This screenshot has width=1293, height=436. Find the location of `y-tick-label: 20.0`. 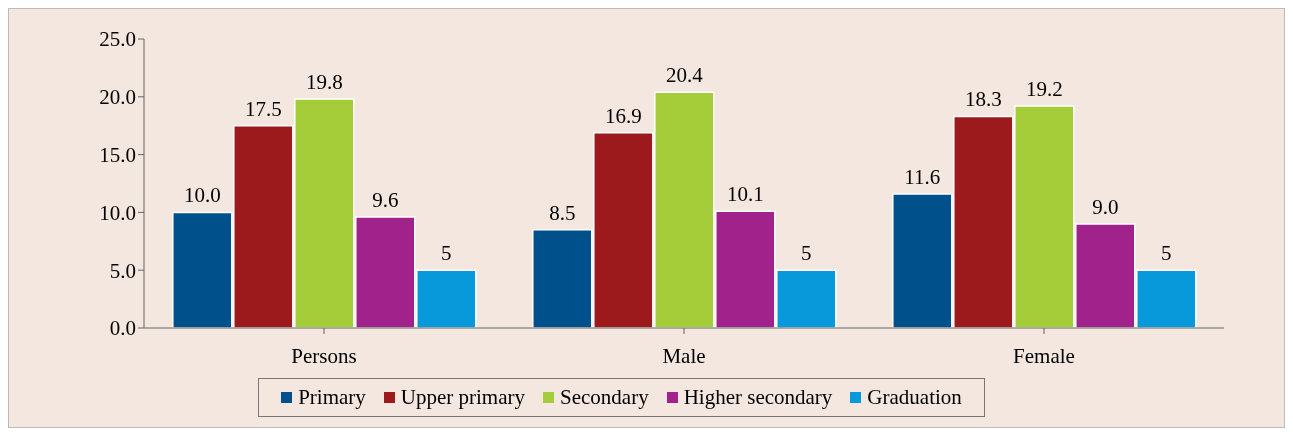

y-tick-label: 20.0 is located at coordinates (117, 97).